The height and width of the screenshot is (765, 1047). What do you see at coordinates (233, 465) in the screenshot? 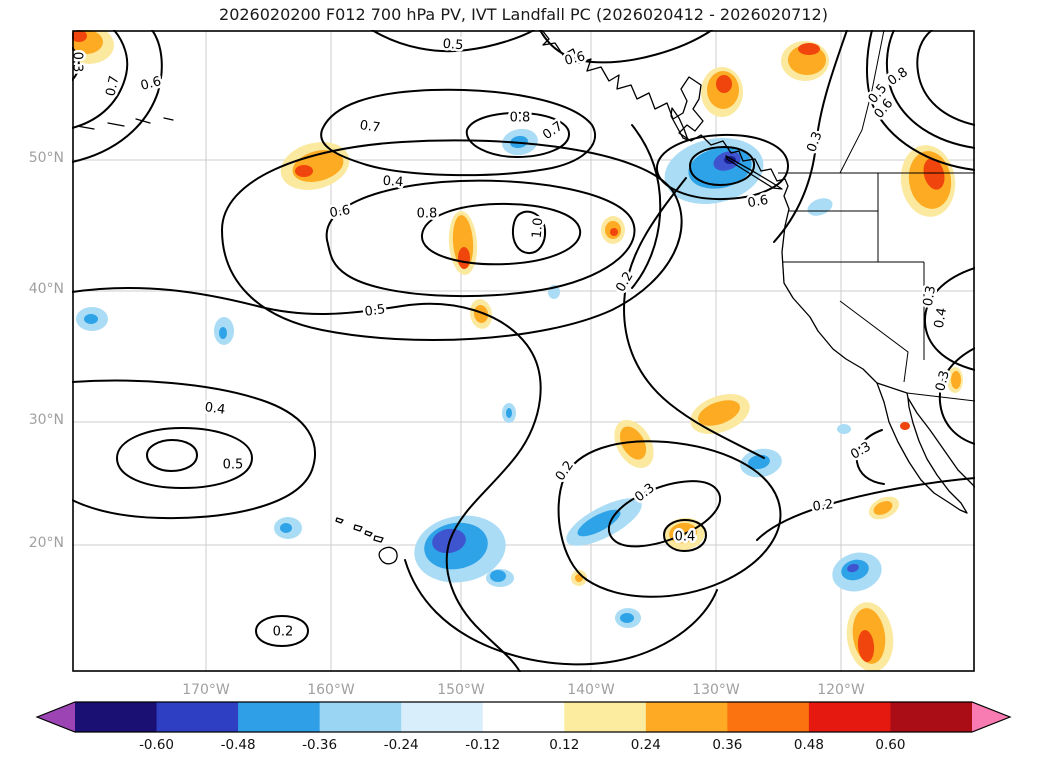
I see `contour-label: 0.5` at bounding box center [233, 465].